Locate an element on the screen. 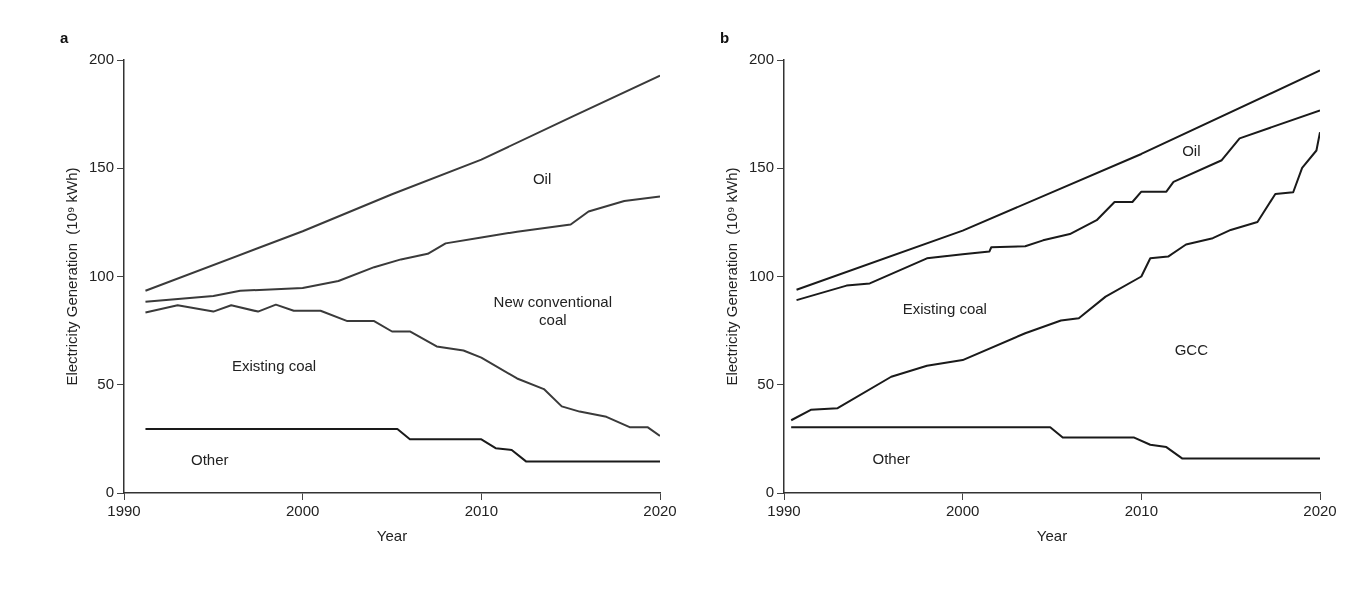 Image resolution: width=1356 pixels, height=596 pixels. chart-title: a is located at coordinates (64, 38).